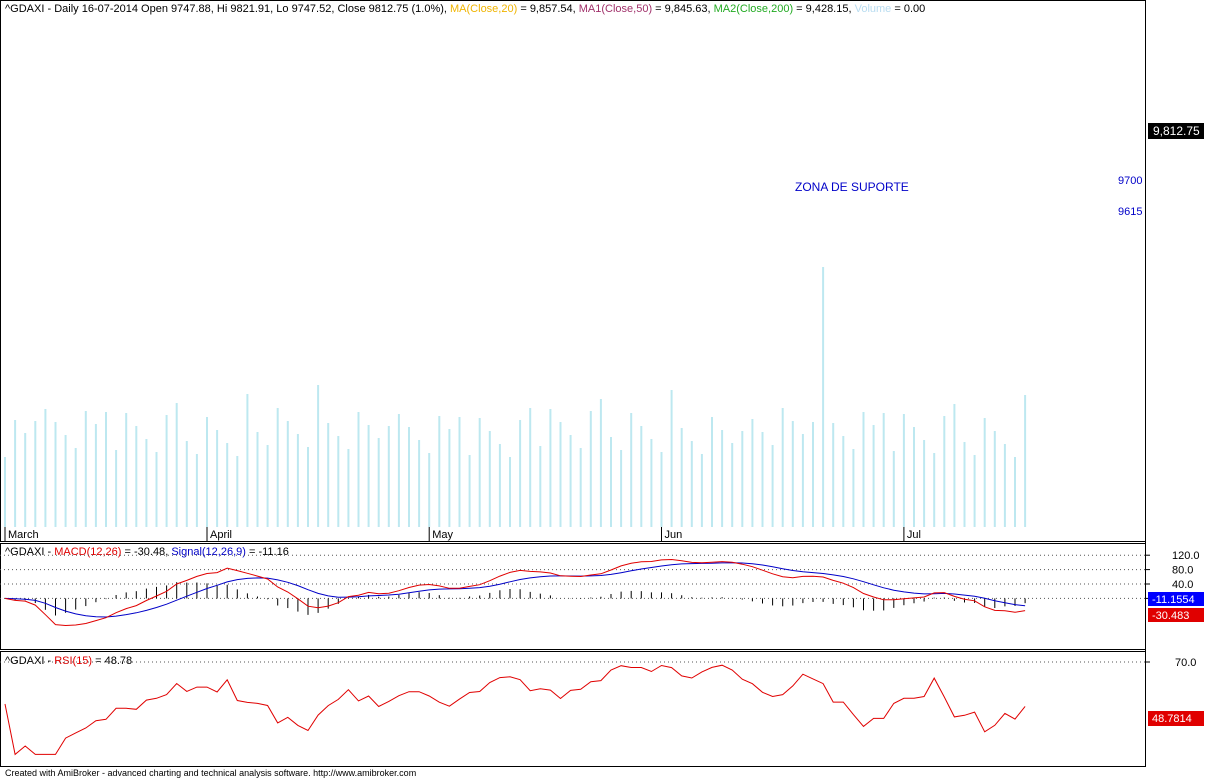 This screenshot has width=1207, height=781. I want to click on macd-value: -30.48, so click(149, 552).